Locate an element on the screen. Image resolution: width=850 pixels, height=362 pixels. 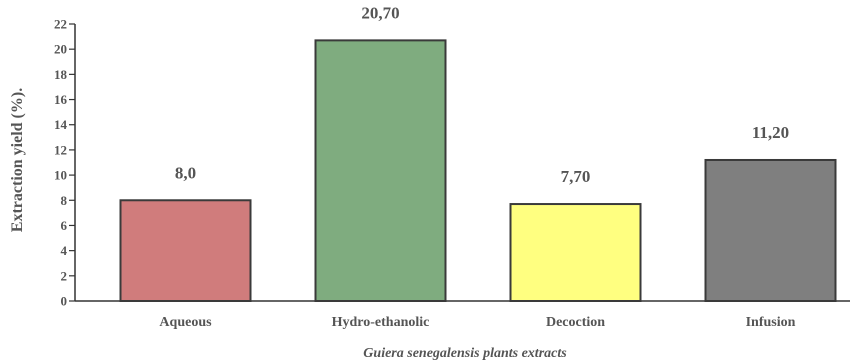
bar-hydro-ethanolic is located at coordinates (380, 170).